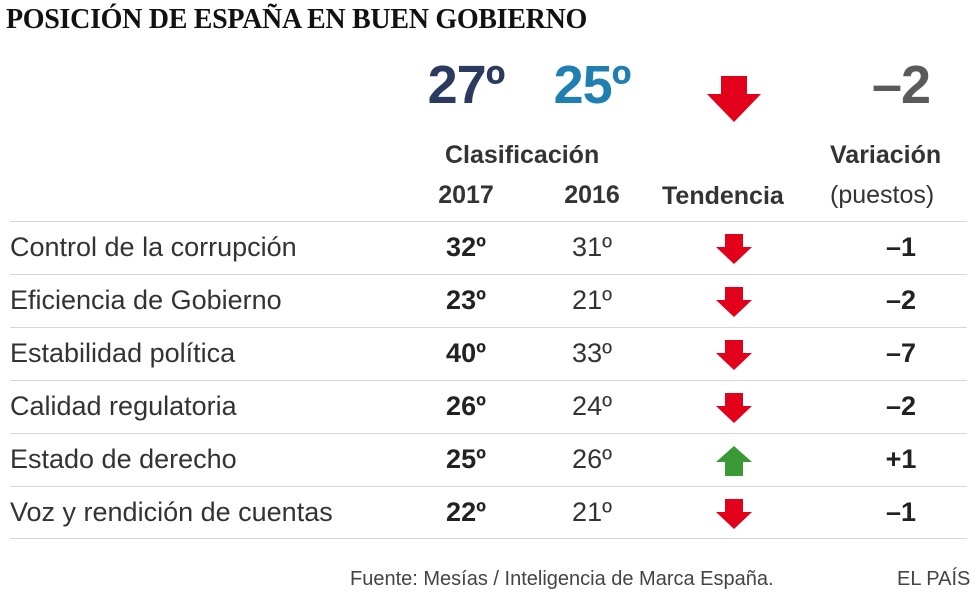 The height and width of the screenshot is (597, 980). Describe the element at coordinates (522, 155) in the screenshot. I see `header-clasificacion: Clasificación` at that location.